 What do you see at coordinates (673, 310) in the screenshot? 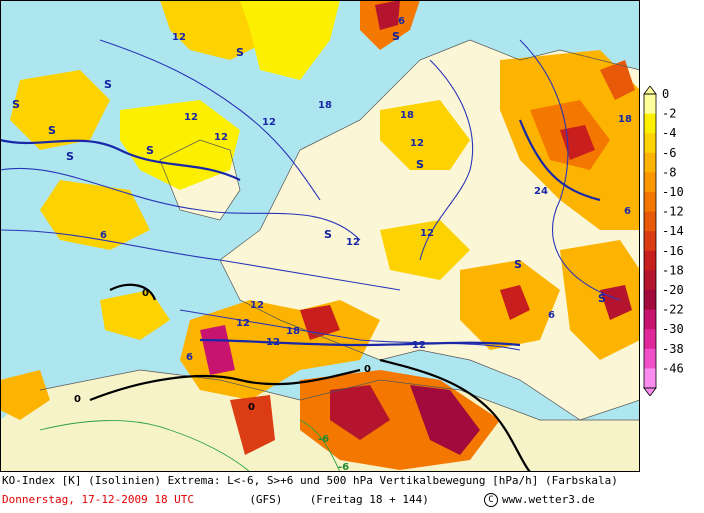
I see `legend-label: -22` at bounding box center [673, 310].